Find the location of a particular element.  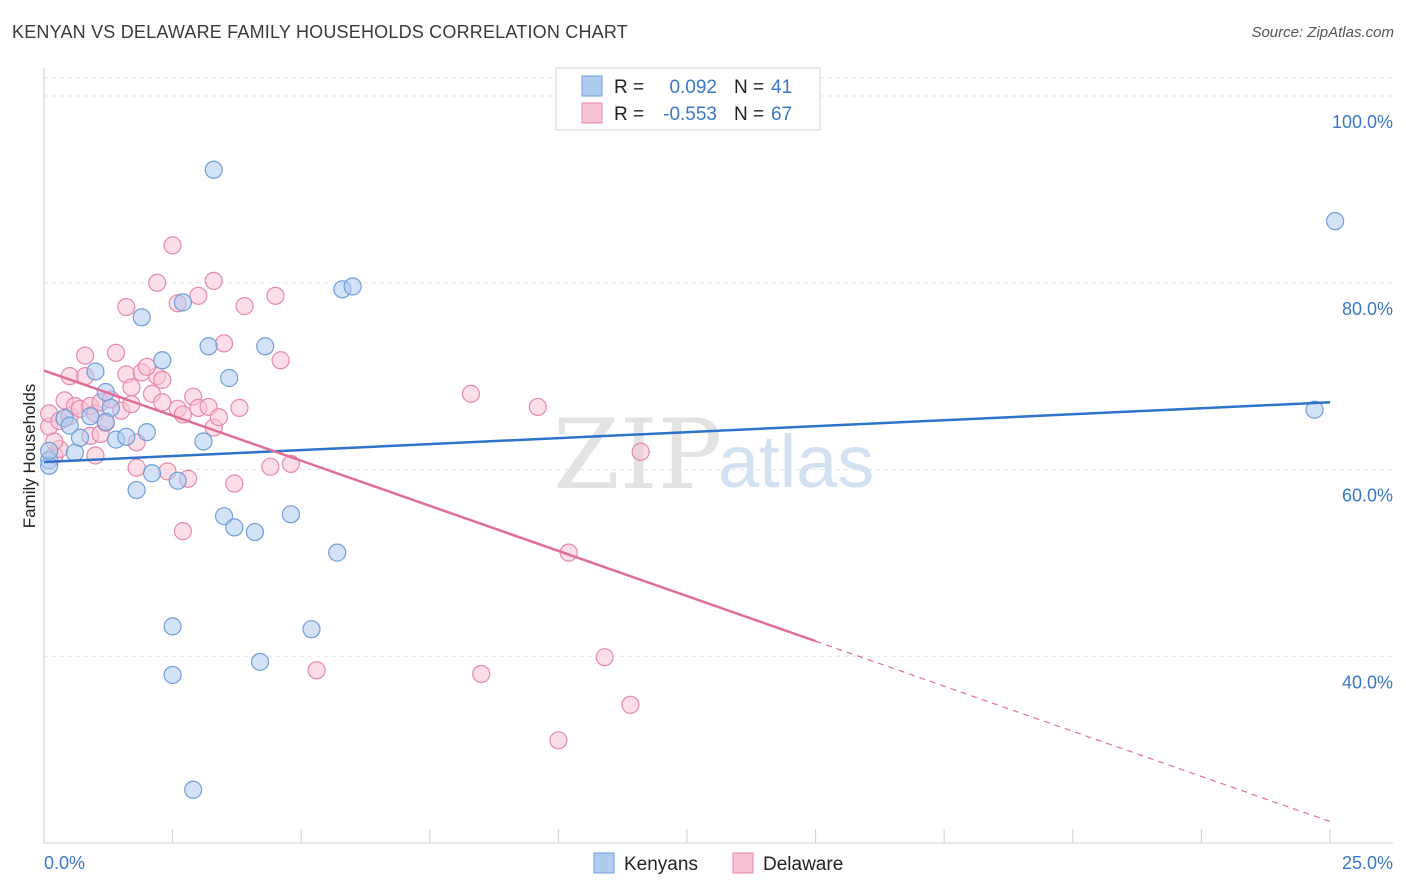

y-axis-title: Family Households is located at coordinates (29, 456).